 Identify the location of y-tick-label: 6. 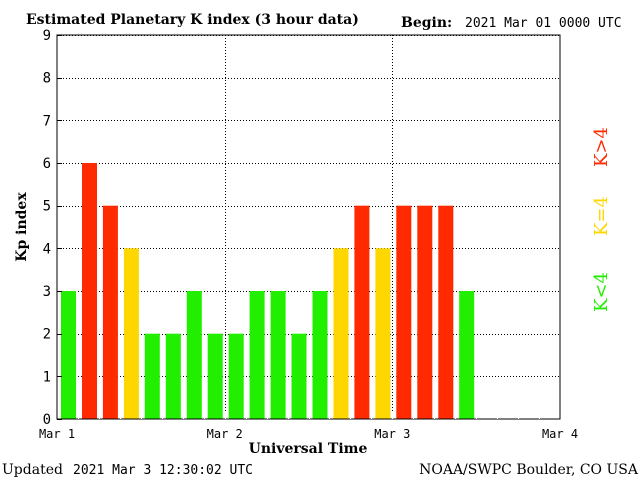
(47, 164).